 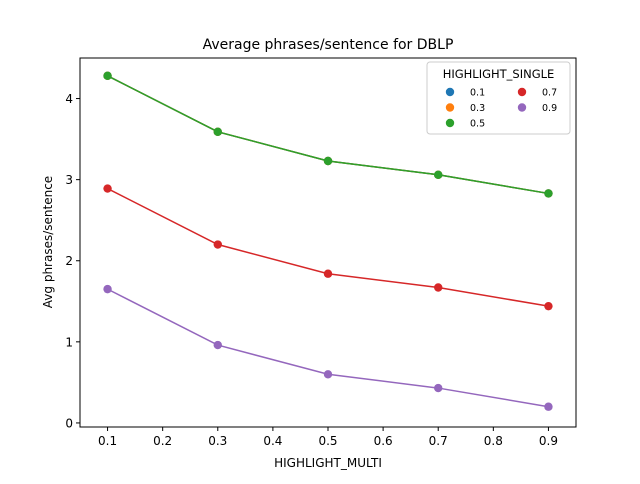 What do you see at coordinates (537, 93) in the screenshot?
I see `legend-item: 0.7` at bounding box center [537, 93].